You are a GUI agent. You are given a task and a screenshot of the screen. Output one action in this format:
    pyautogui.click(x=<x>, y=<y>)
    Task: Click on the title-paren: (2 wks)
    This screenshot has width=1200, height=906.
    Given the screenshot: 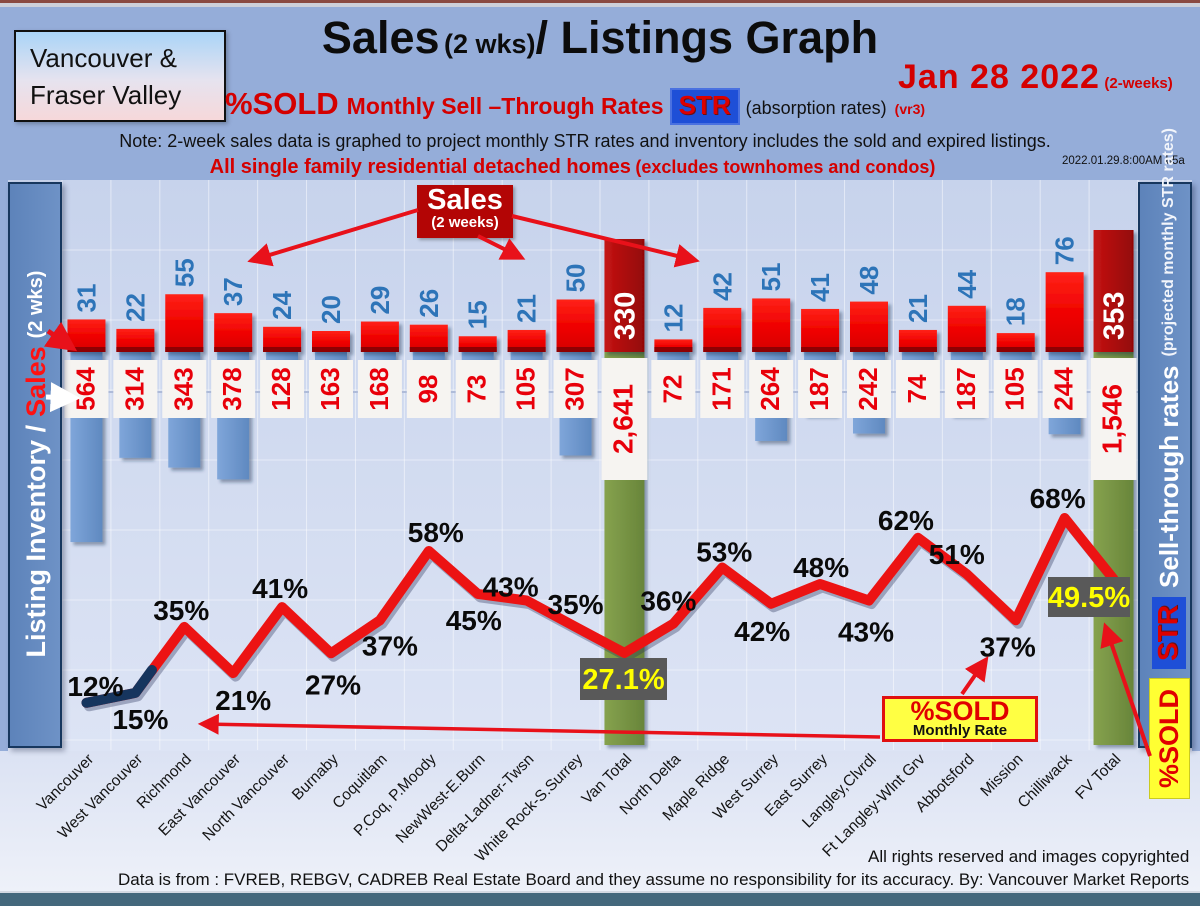 What is the action you would take?
    pyautogui.click(x=489, y=44)
    